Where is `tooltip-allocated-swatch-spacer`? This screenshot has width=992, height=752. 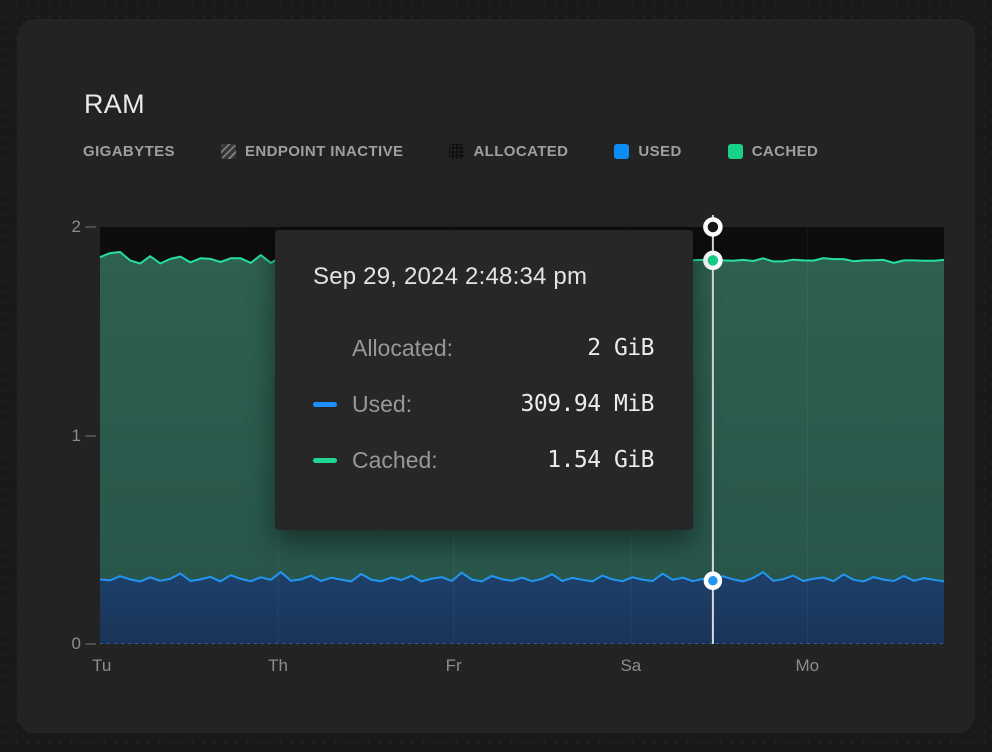
tooltip-allocated-swatch-spacer is located at coordinates (325, 348).